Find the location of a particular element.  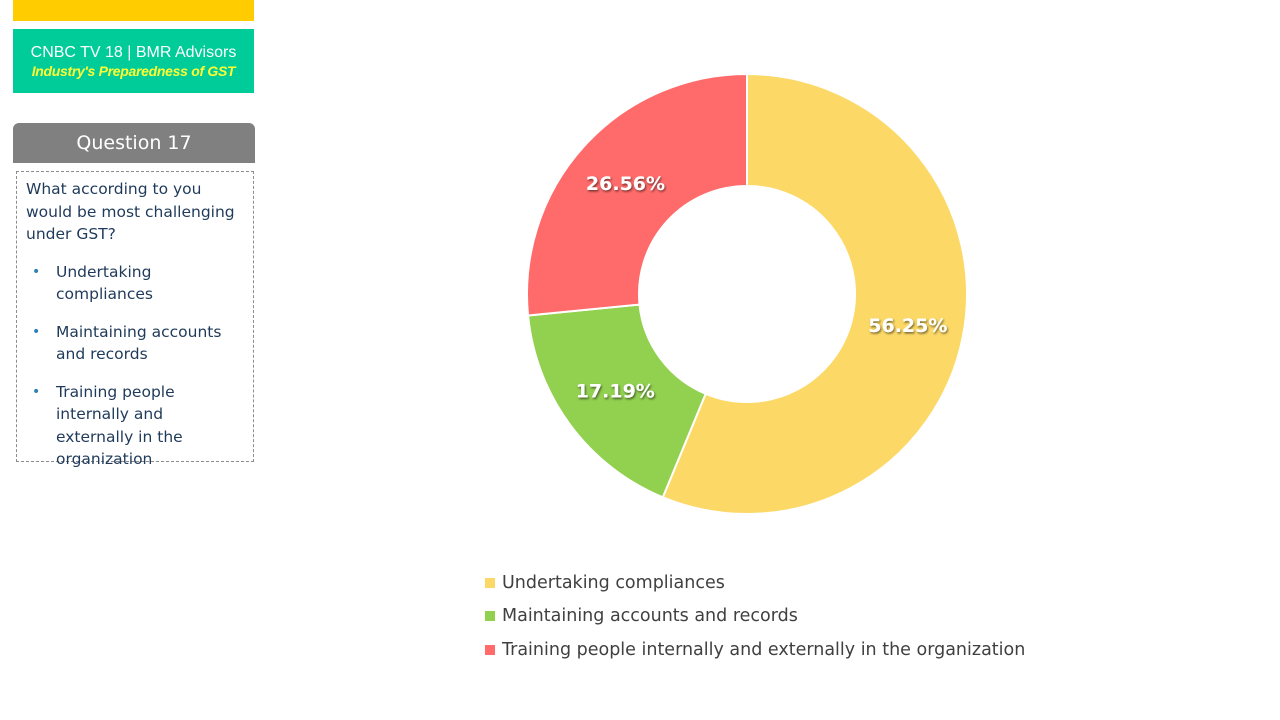

legend-swatch-green is located at coordinates (490, 616).